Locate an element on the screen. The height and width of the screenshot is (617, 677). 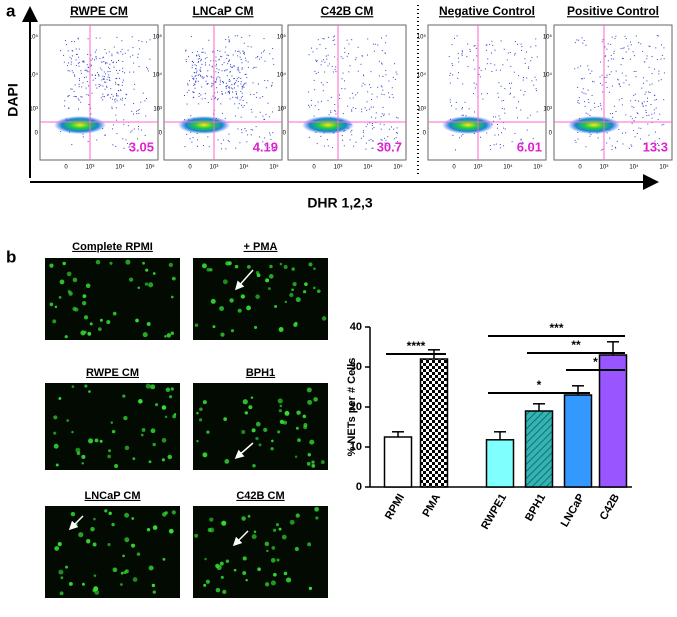
plot-frame is located at coordinates (223, 92).